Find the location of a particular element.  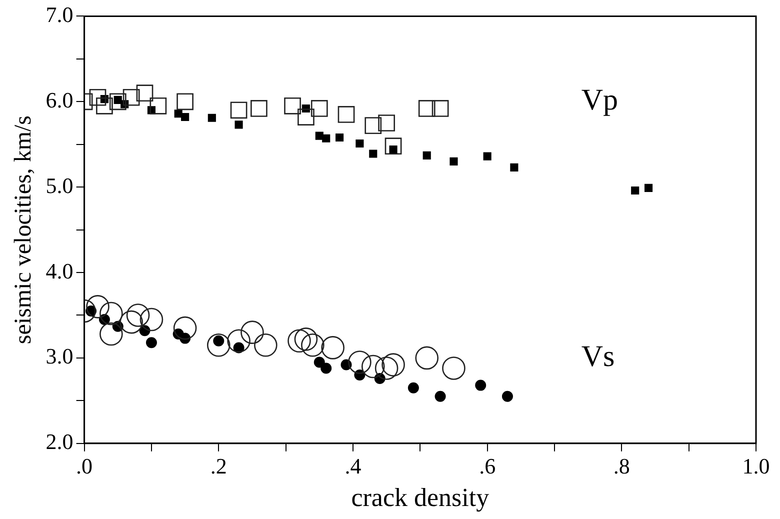

y-tick-label: 5.0 is located at coordinates (60, 185).